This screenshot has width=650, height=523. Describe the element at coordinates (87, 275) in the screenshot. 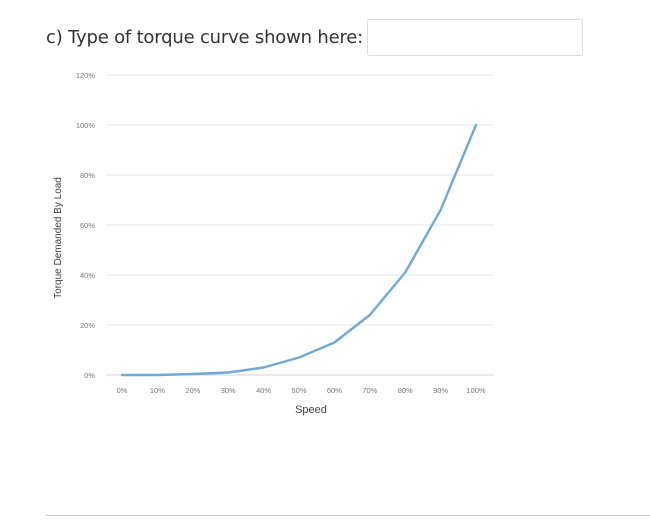

I see `y-tick-label: 40%` at that location.